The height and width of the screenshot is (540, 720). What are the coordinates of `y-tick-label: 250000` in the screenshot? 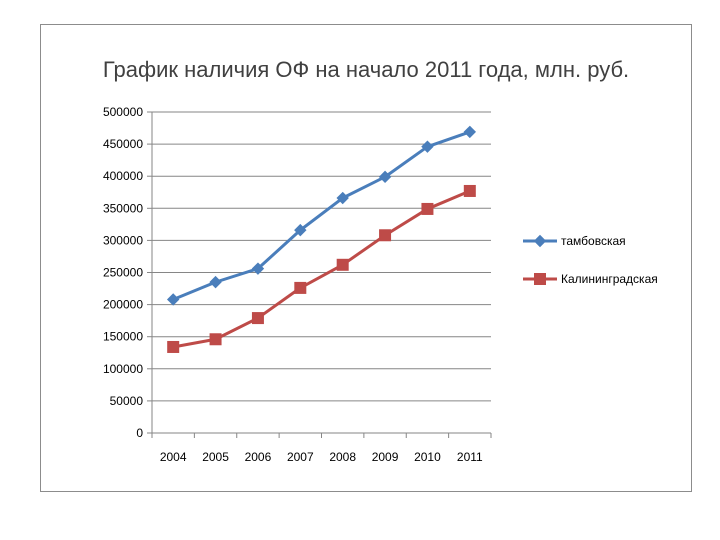 It's located at (123, 273).